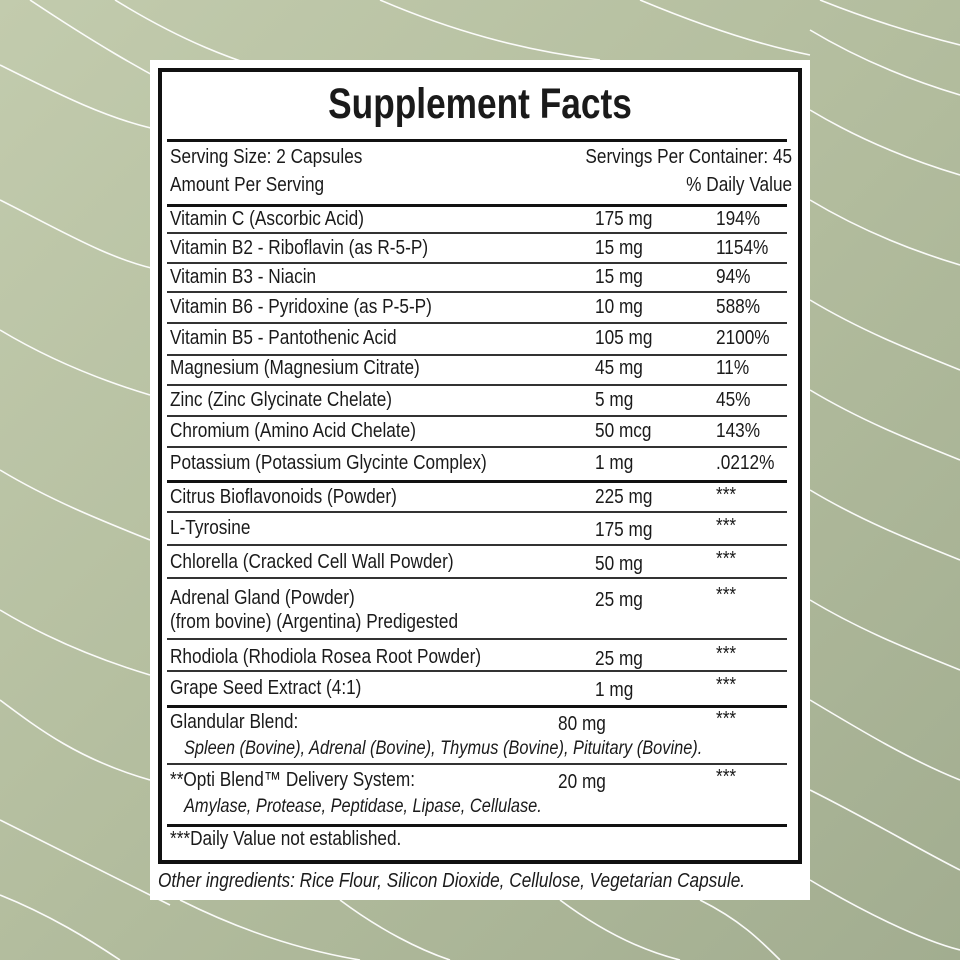 This screenshot has height=960, width=960. Describe the element at coordinates (619, 563) in the screenshot. I see `ingredient-amount: 50 mg` at that location.